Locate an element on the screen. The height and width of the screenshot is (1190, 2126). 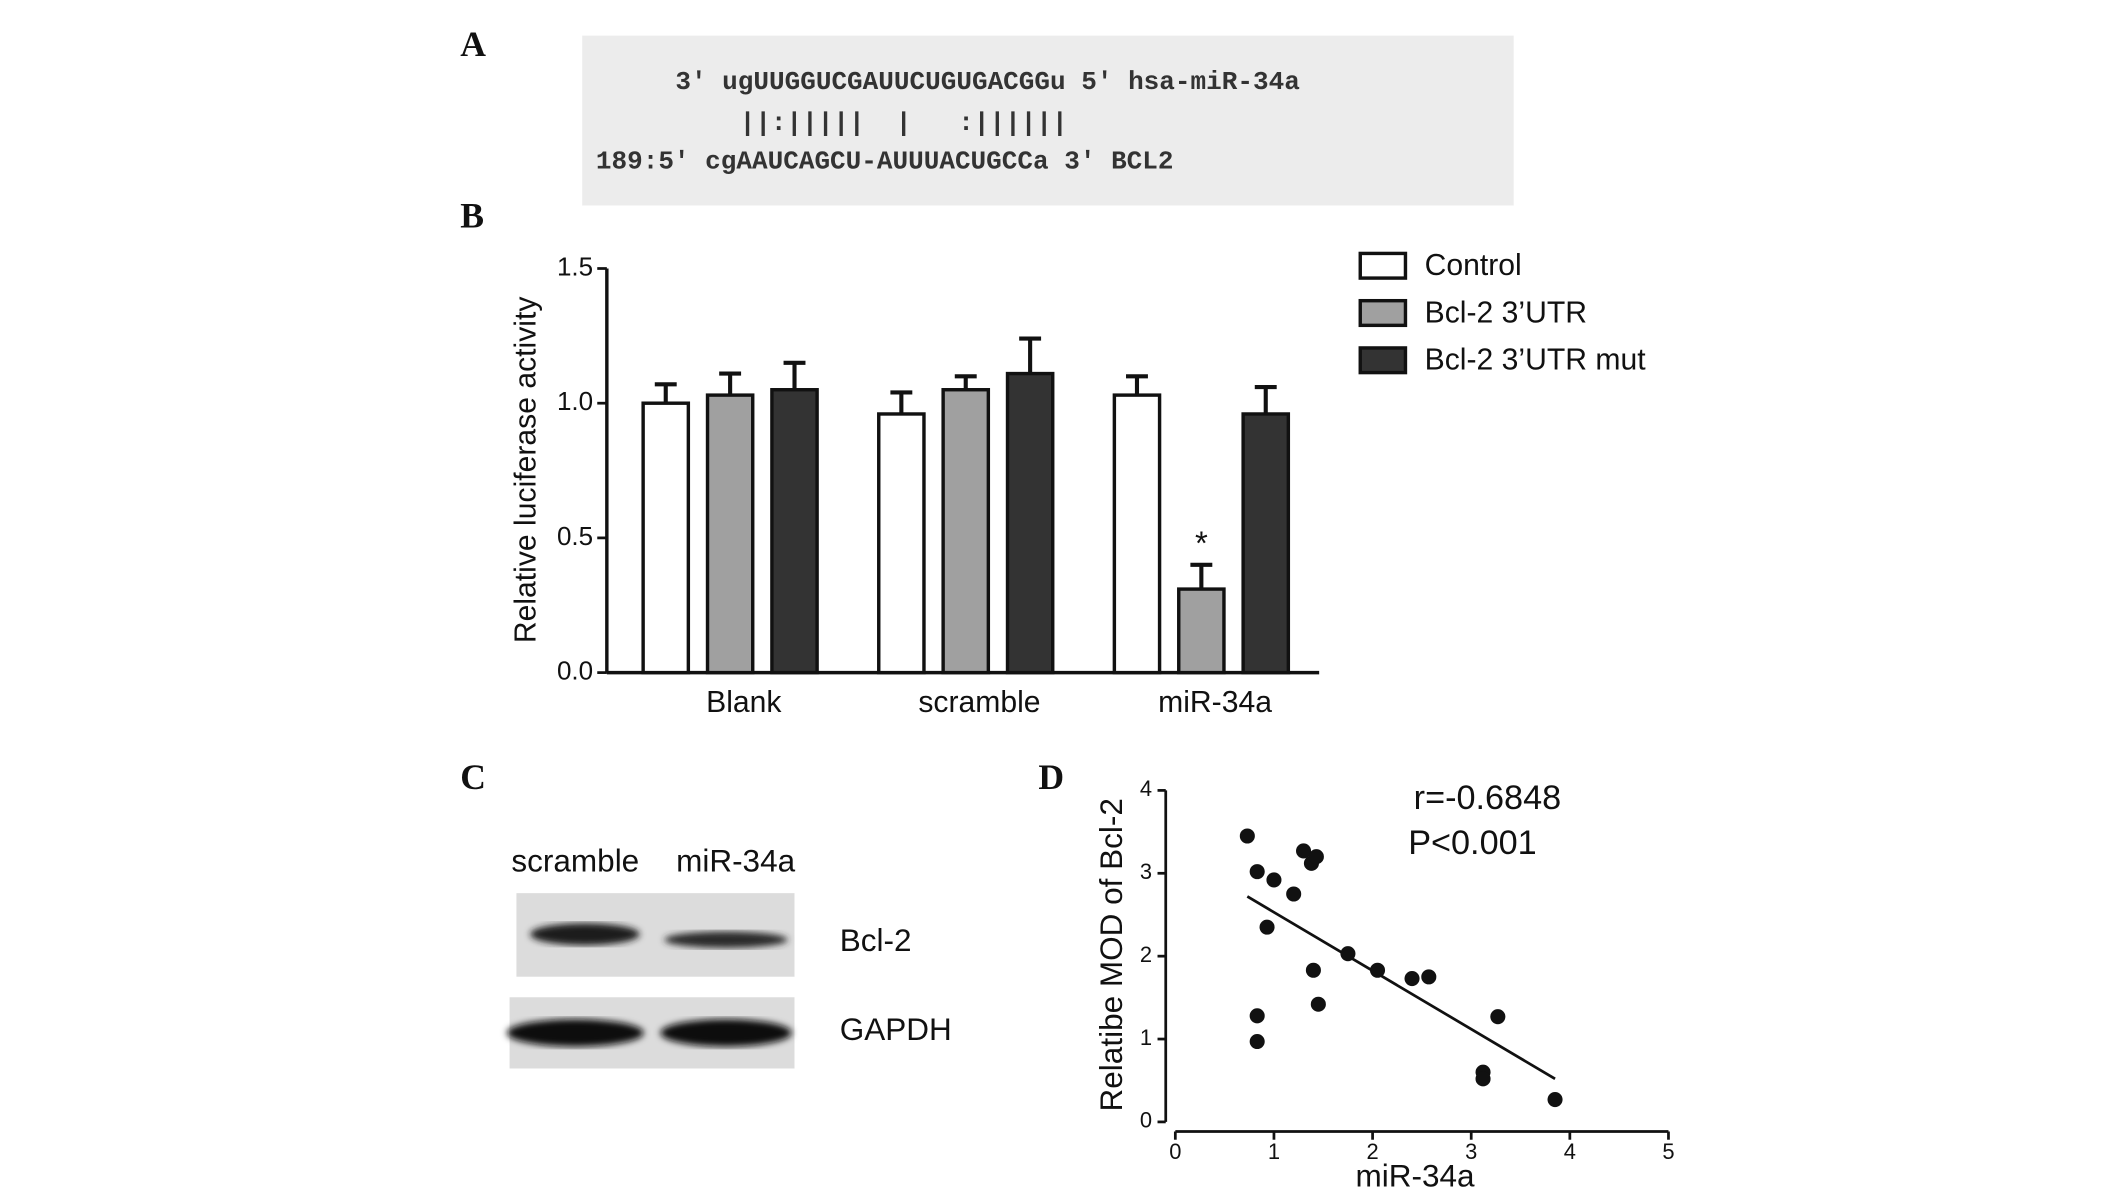
x-axis-label: miR-34a is located at coordinates (1416, 1173).